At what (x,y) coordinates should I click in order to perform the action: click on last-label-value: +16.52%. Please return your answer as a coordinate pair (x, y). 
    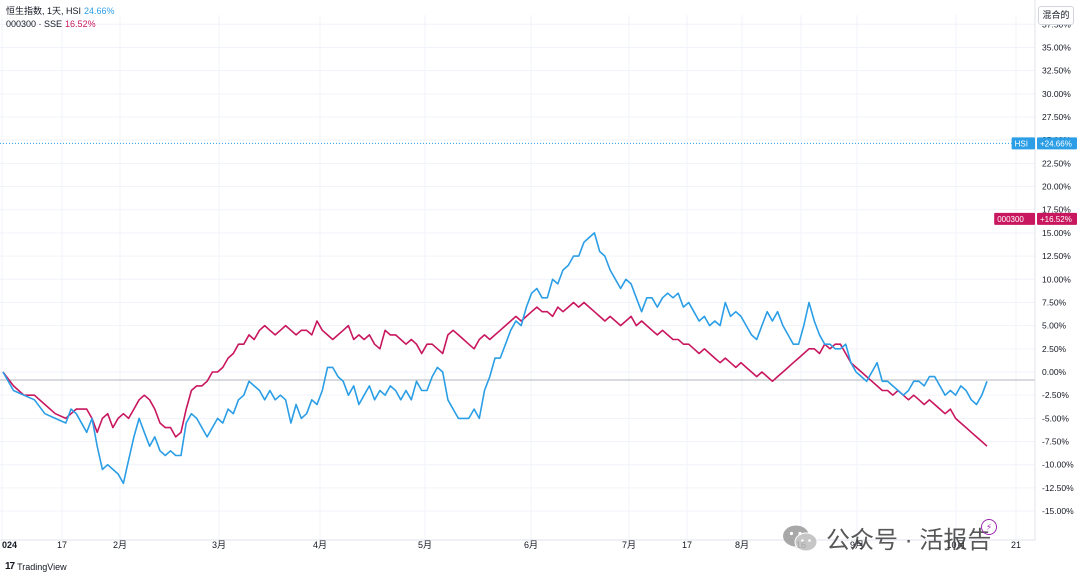
    Looking at the image, I should click on (1056, 219).